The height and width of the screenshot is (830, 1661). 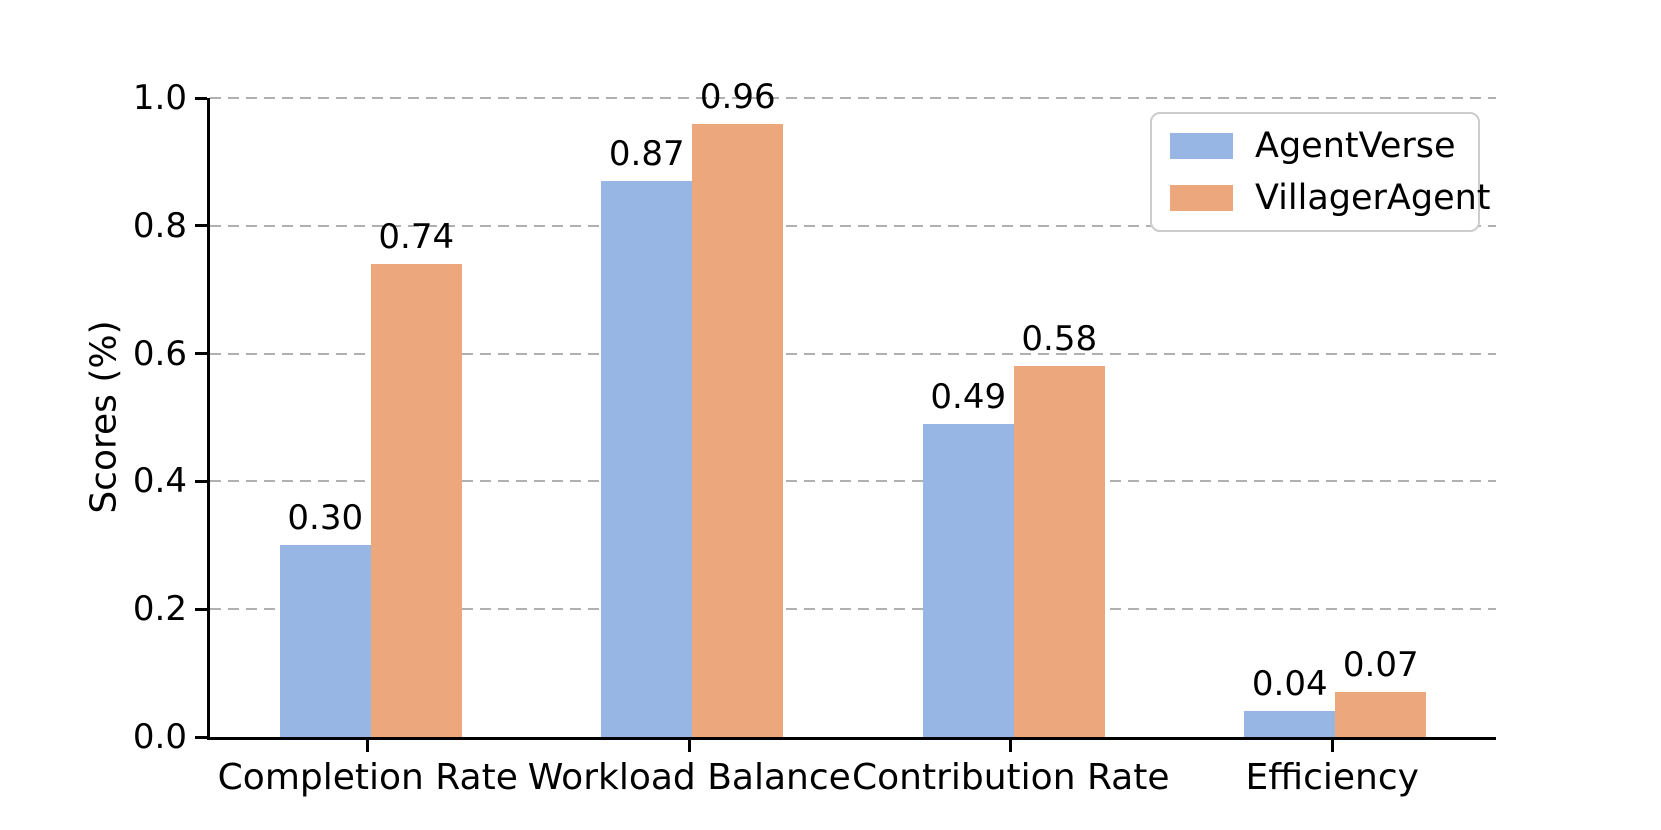 What do you see at coordinates (367, 777) in the screenshot?
I see `x-tick-label-0: Completion Rate` at bounding box center [367, 777].